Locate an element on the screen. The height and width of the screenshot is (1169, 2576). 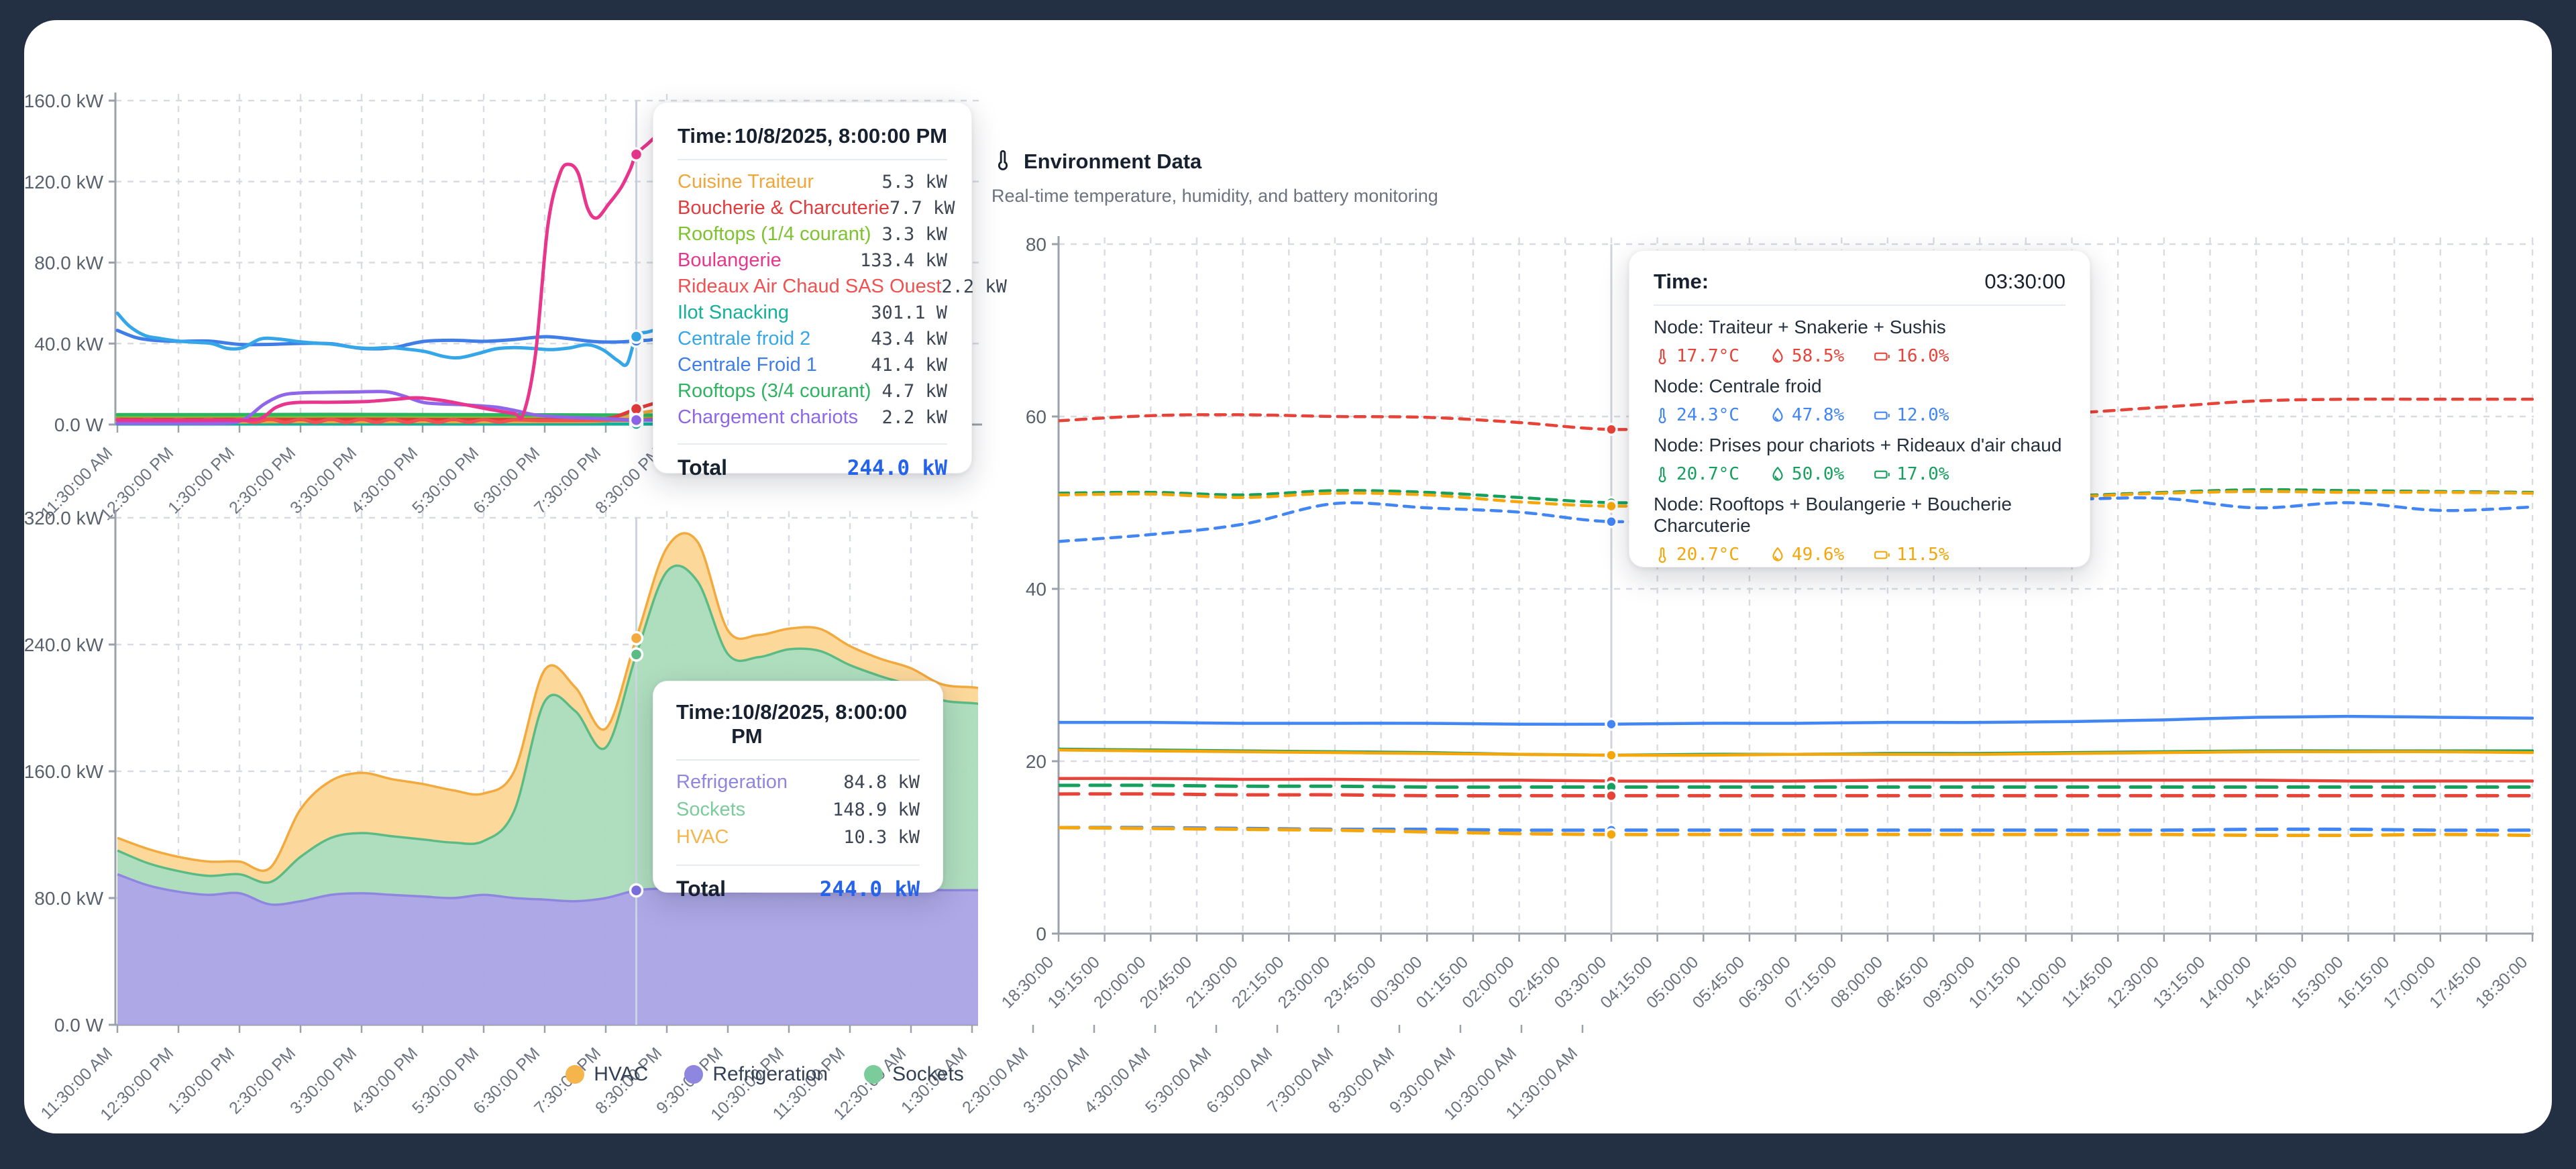
tooltip-time-label: Time: is located at coordinates (705, 136).